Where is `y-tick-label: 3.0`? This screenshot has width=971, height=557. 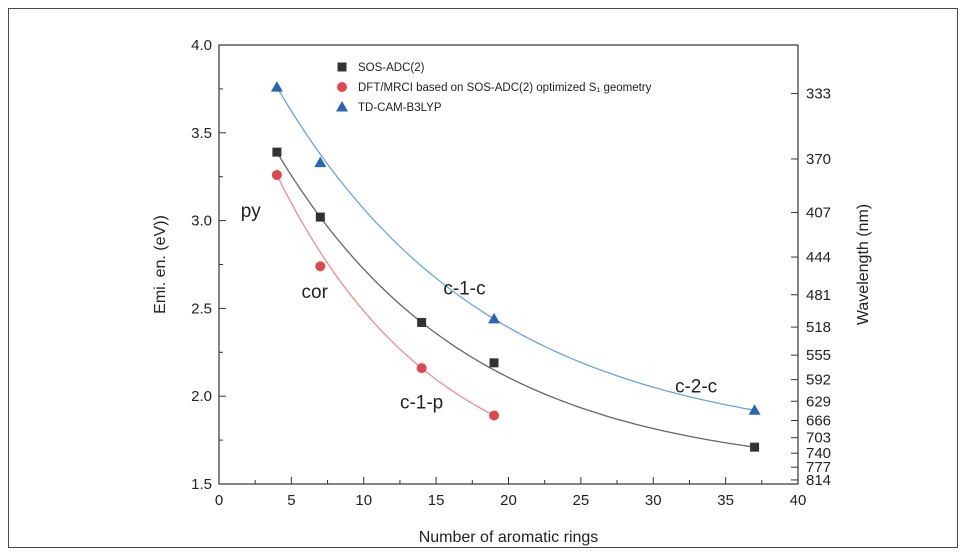 y-tick-label: 3.0 is located at coordinates (201, 221).